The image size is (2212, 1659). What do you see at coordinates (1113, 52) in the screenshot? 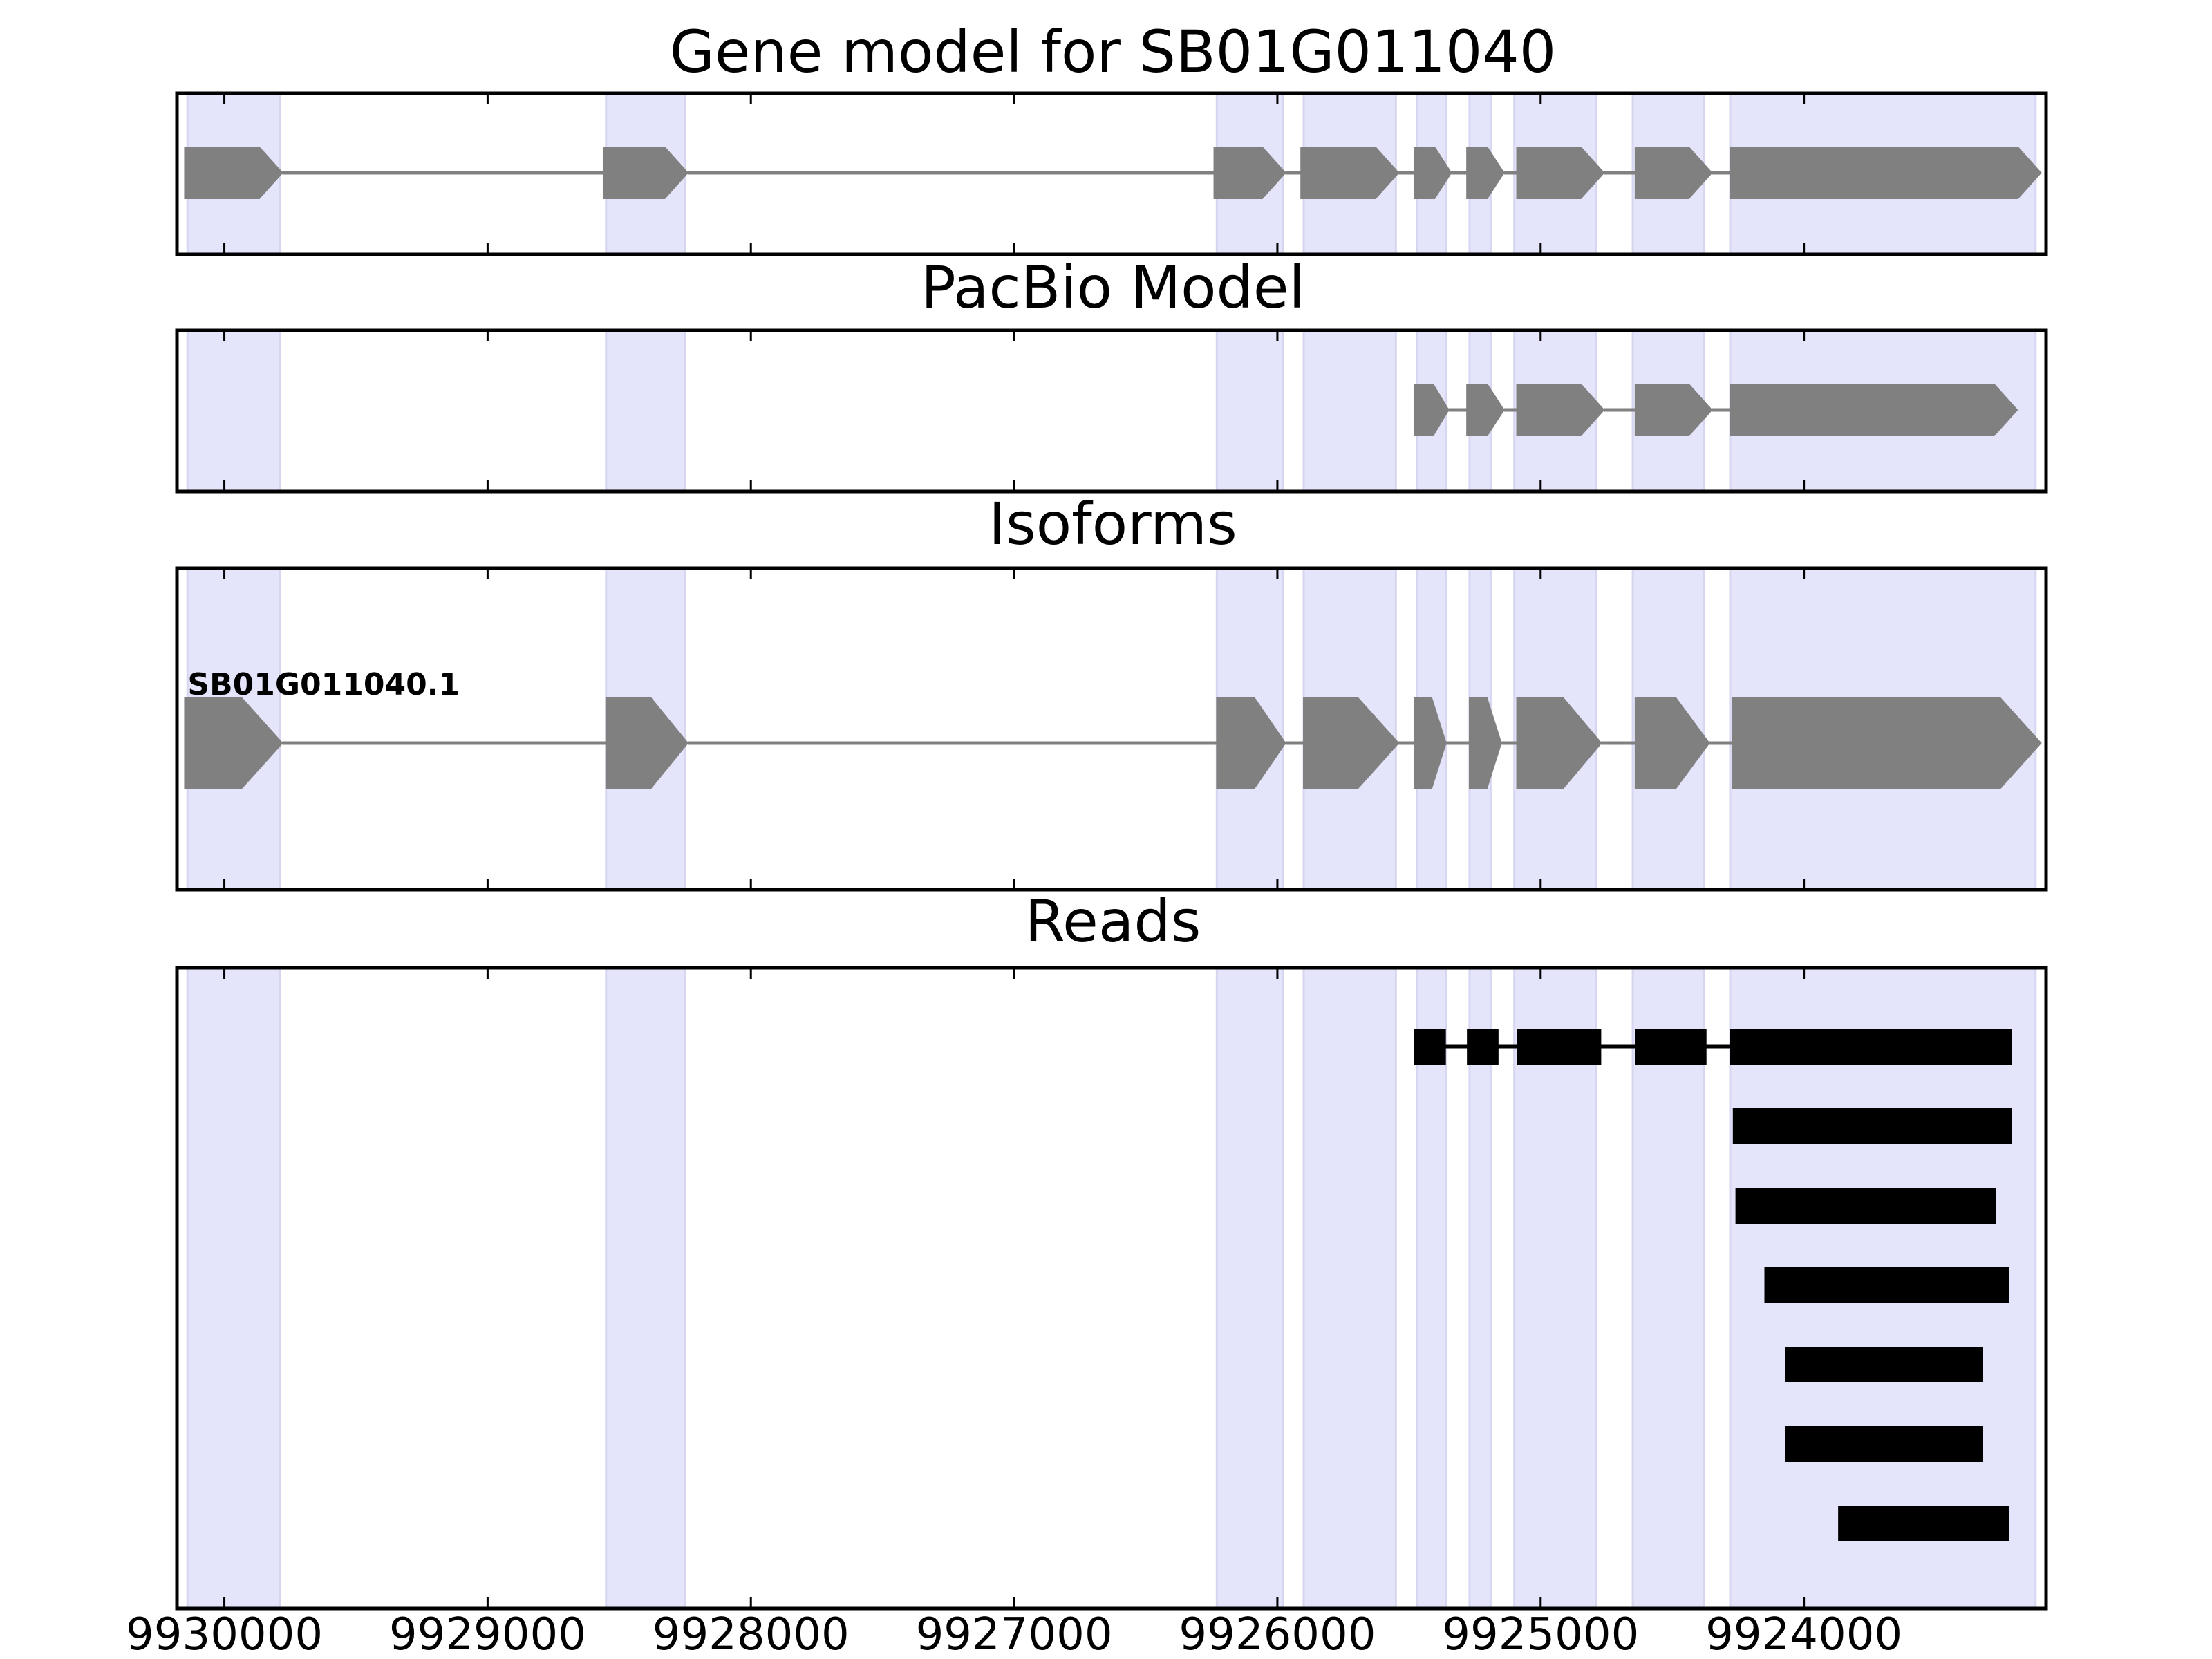
I see `panel-title-gene-model: Gene model for SB01G011040` at bounding box center [1113, 52].